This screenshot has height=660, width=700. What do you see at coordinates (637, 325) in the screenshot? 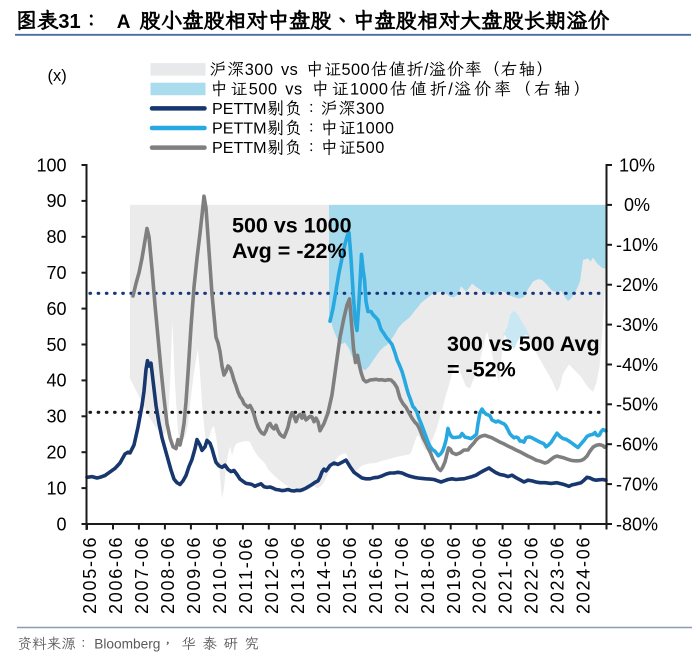
I see `svg-text: -30%` at bounding box center [637, 325].